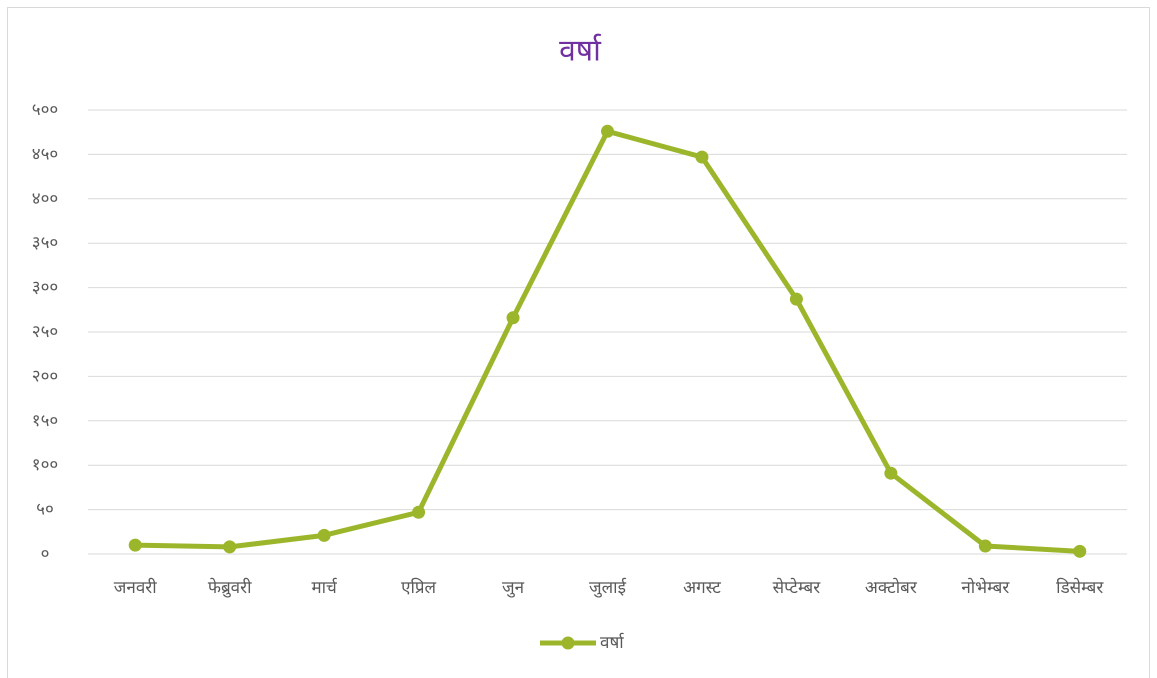 This screenshot has width=1157, height=678. What do you see at coordinates (45, 199) in the screenshot?
I see `y-tick-label: ४००` at bounding box center [45, 199].